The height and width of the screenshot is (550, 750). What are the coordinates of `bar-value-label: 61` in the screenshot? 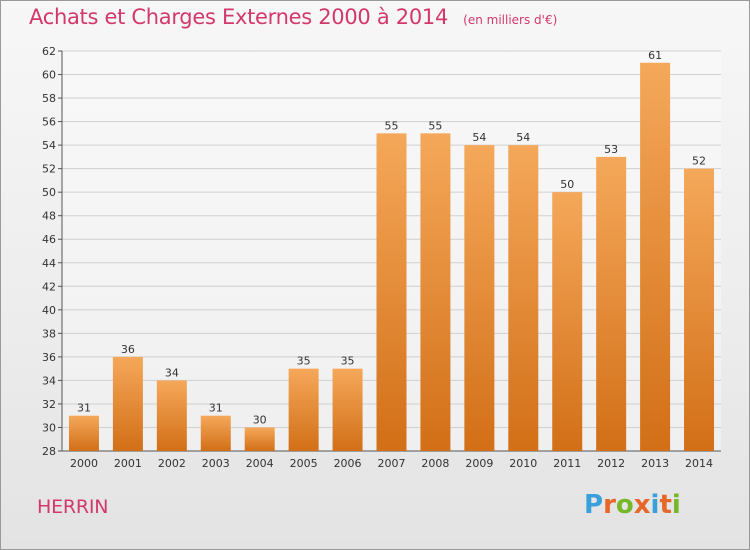 It's located at (655, 55).